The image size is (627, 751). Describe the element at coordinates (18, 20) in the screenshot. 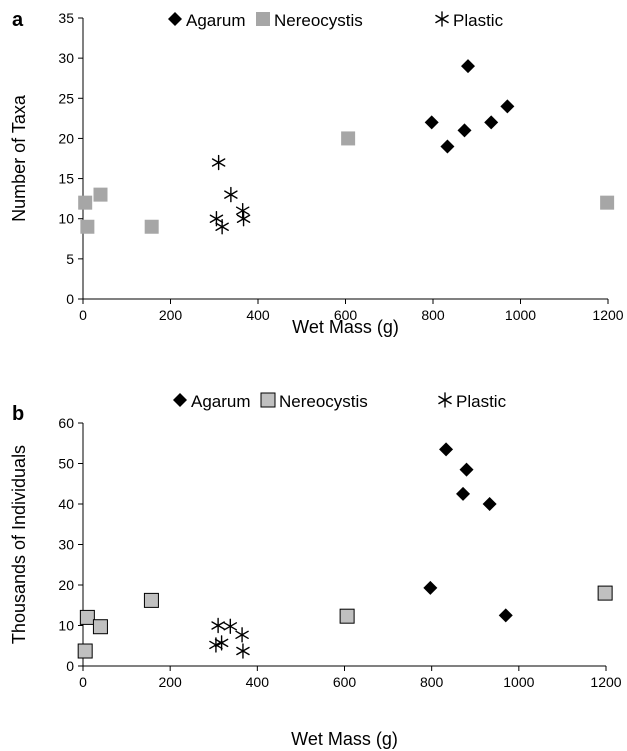

I see `panel-letter: a` at that location.